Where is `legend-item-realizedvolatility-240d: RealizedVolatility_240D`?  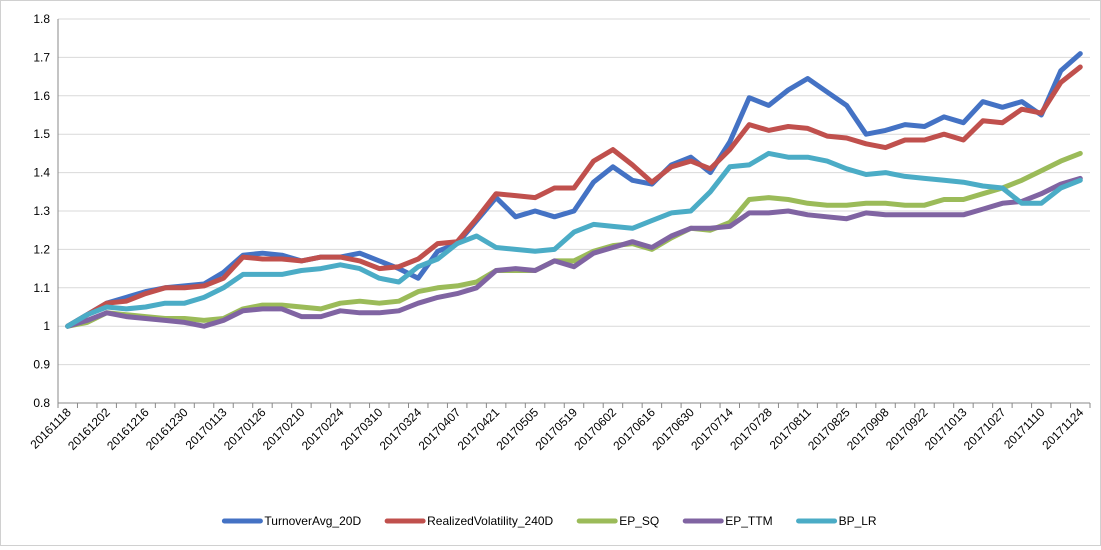
legend-item-realizedvolatility-240d: RealizedVolatility_240D is located at coordinates (469, 521).